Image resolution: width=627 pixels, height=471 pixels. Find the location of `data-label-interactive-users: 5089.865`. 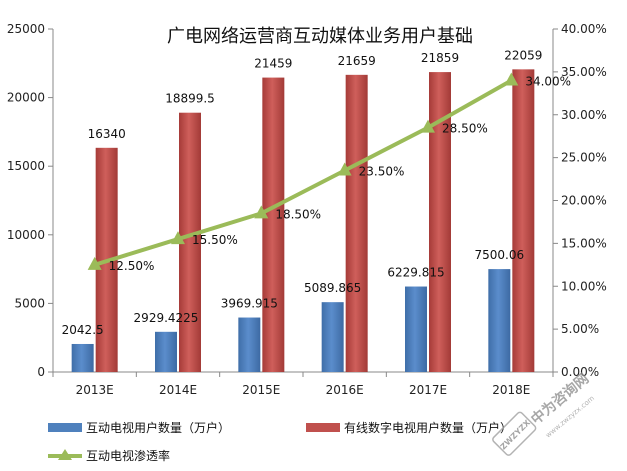

data-label-interactive-users: 5089.865 is located at coordinates (332, 288).